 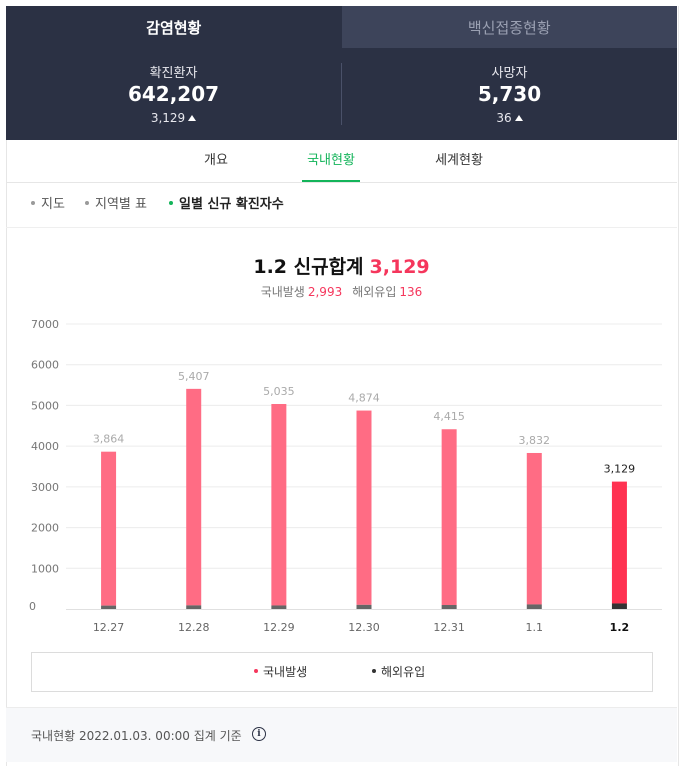 I want to click on y-tick-label: 2000, so click(x=45, y=528).